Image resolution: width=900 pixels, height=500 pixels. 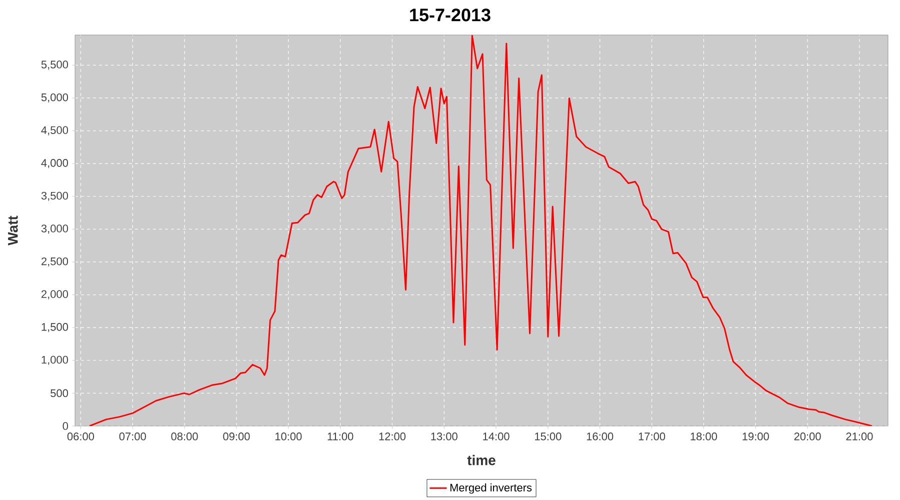 What do you see at coordinates (54, 65) in the screenshot?
I see `y-tick-label: 5,500` at bounding box center [54, 65].